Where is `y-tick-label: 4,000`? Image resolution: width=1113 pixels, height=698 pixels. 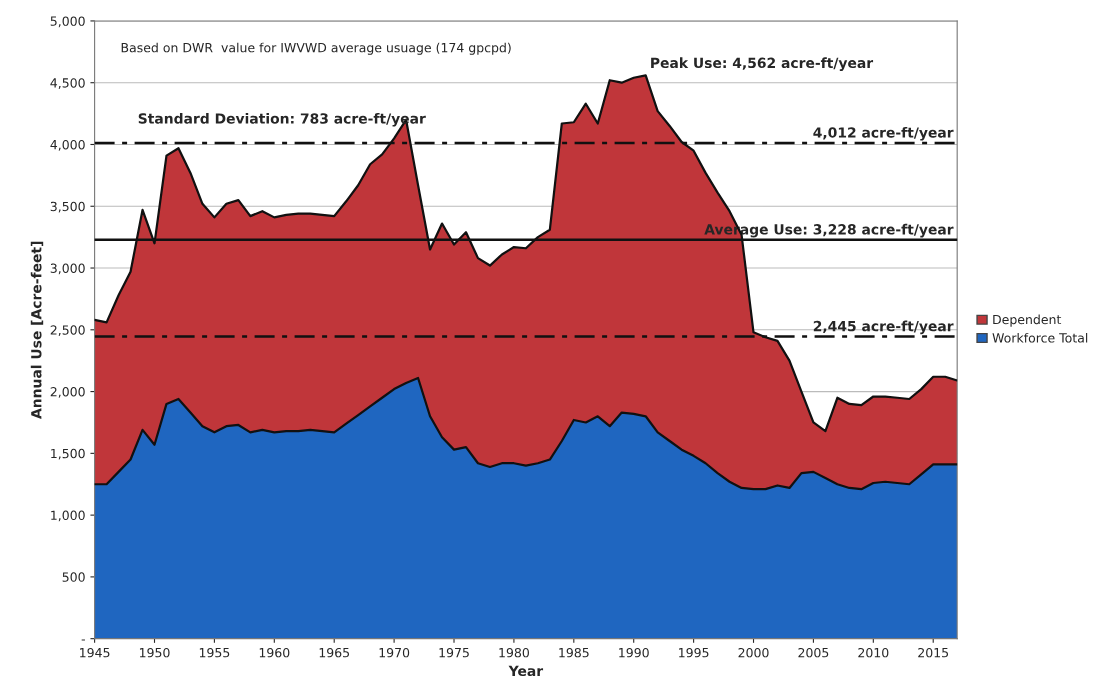 y-tick-label: 4,000 is located at coordinates (67, 145).